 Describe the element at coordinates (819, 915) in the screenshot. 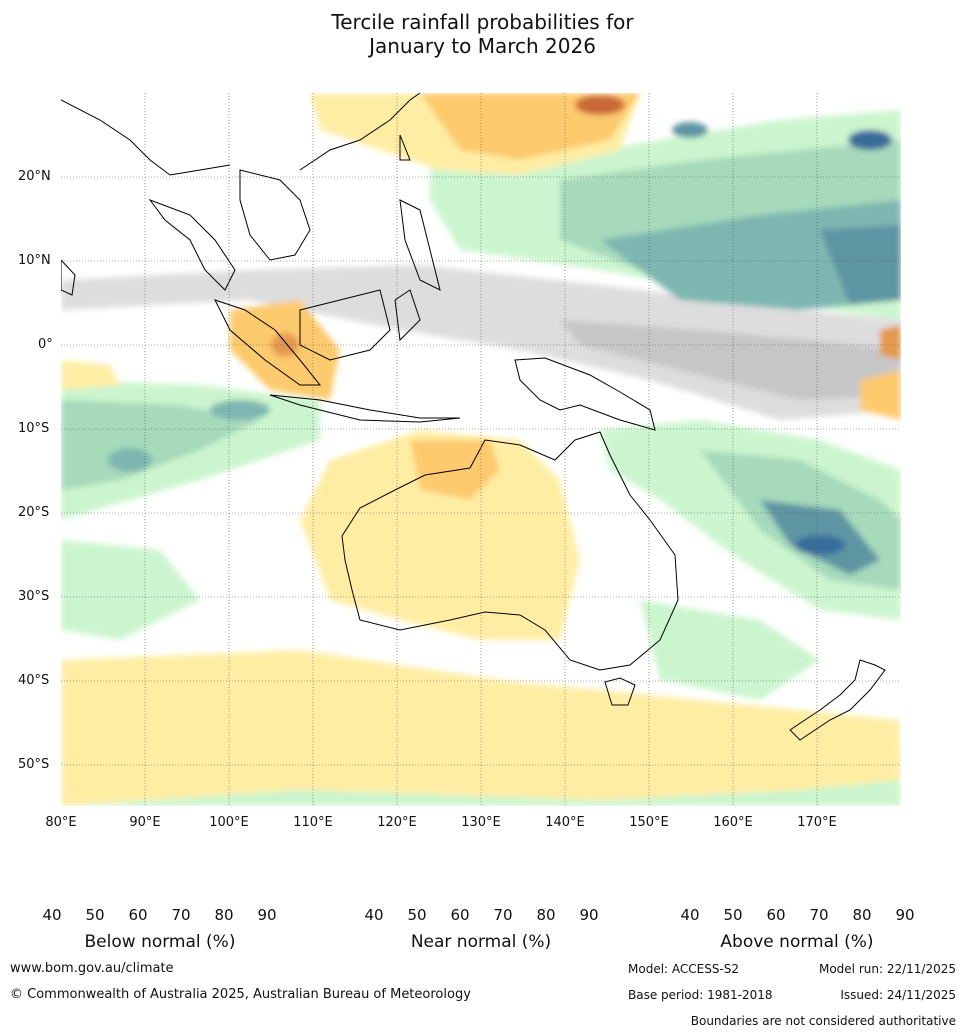

I see `above-tick: 70` at that location.